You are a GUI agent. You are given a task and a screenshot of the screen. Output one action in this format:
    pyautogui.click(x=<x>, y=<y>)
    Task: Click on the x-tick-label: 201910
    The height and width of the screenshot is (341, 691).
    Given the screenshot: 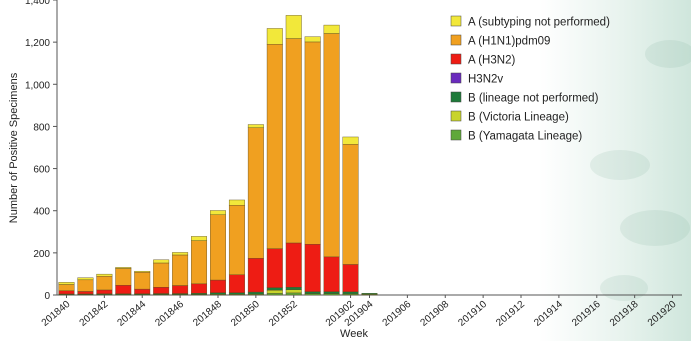 What is the action you would take?
    pyautogui.click(x=472, y=314)
    